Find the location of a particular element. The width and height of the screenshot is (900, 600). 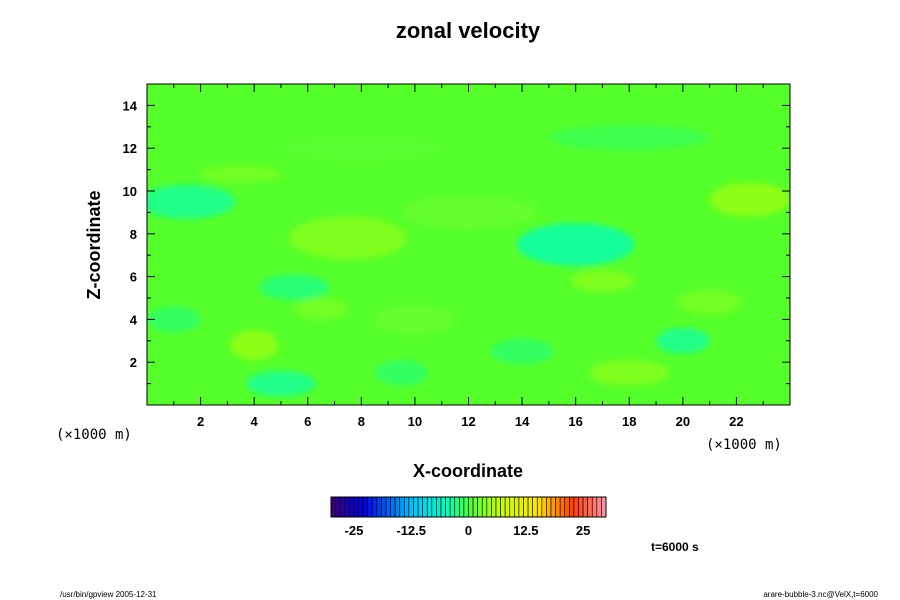

colorbar-frame is located at coordinates (468, 507).